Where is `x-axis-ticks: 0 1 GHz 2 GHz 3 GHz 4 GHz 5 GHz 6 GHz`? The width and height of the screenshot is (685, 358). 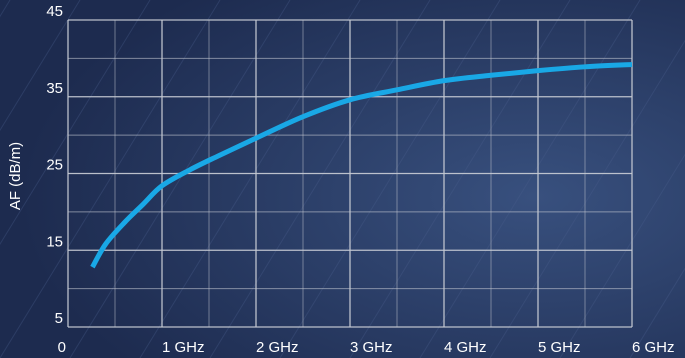 x-axis-ticks: 0 1 GHz 2 GHz 3 GHz 4 GHz 5 GHz 6 GHz is located at coordinates (366, 347).